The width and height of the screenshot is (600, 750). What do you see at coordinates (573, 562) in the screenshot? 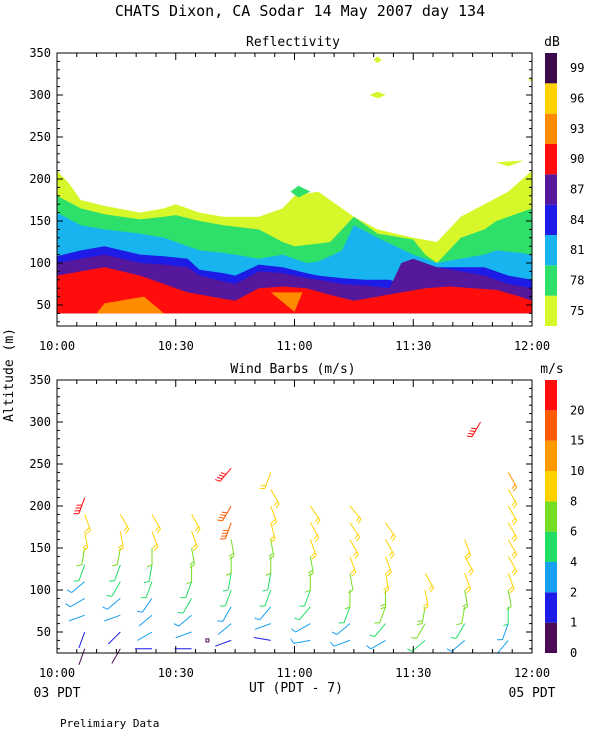
I see `wind-colorbar-label: 4` at bounding box center [573, 562].